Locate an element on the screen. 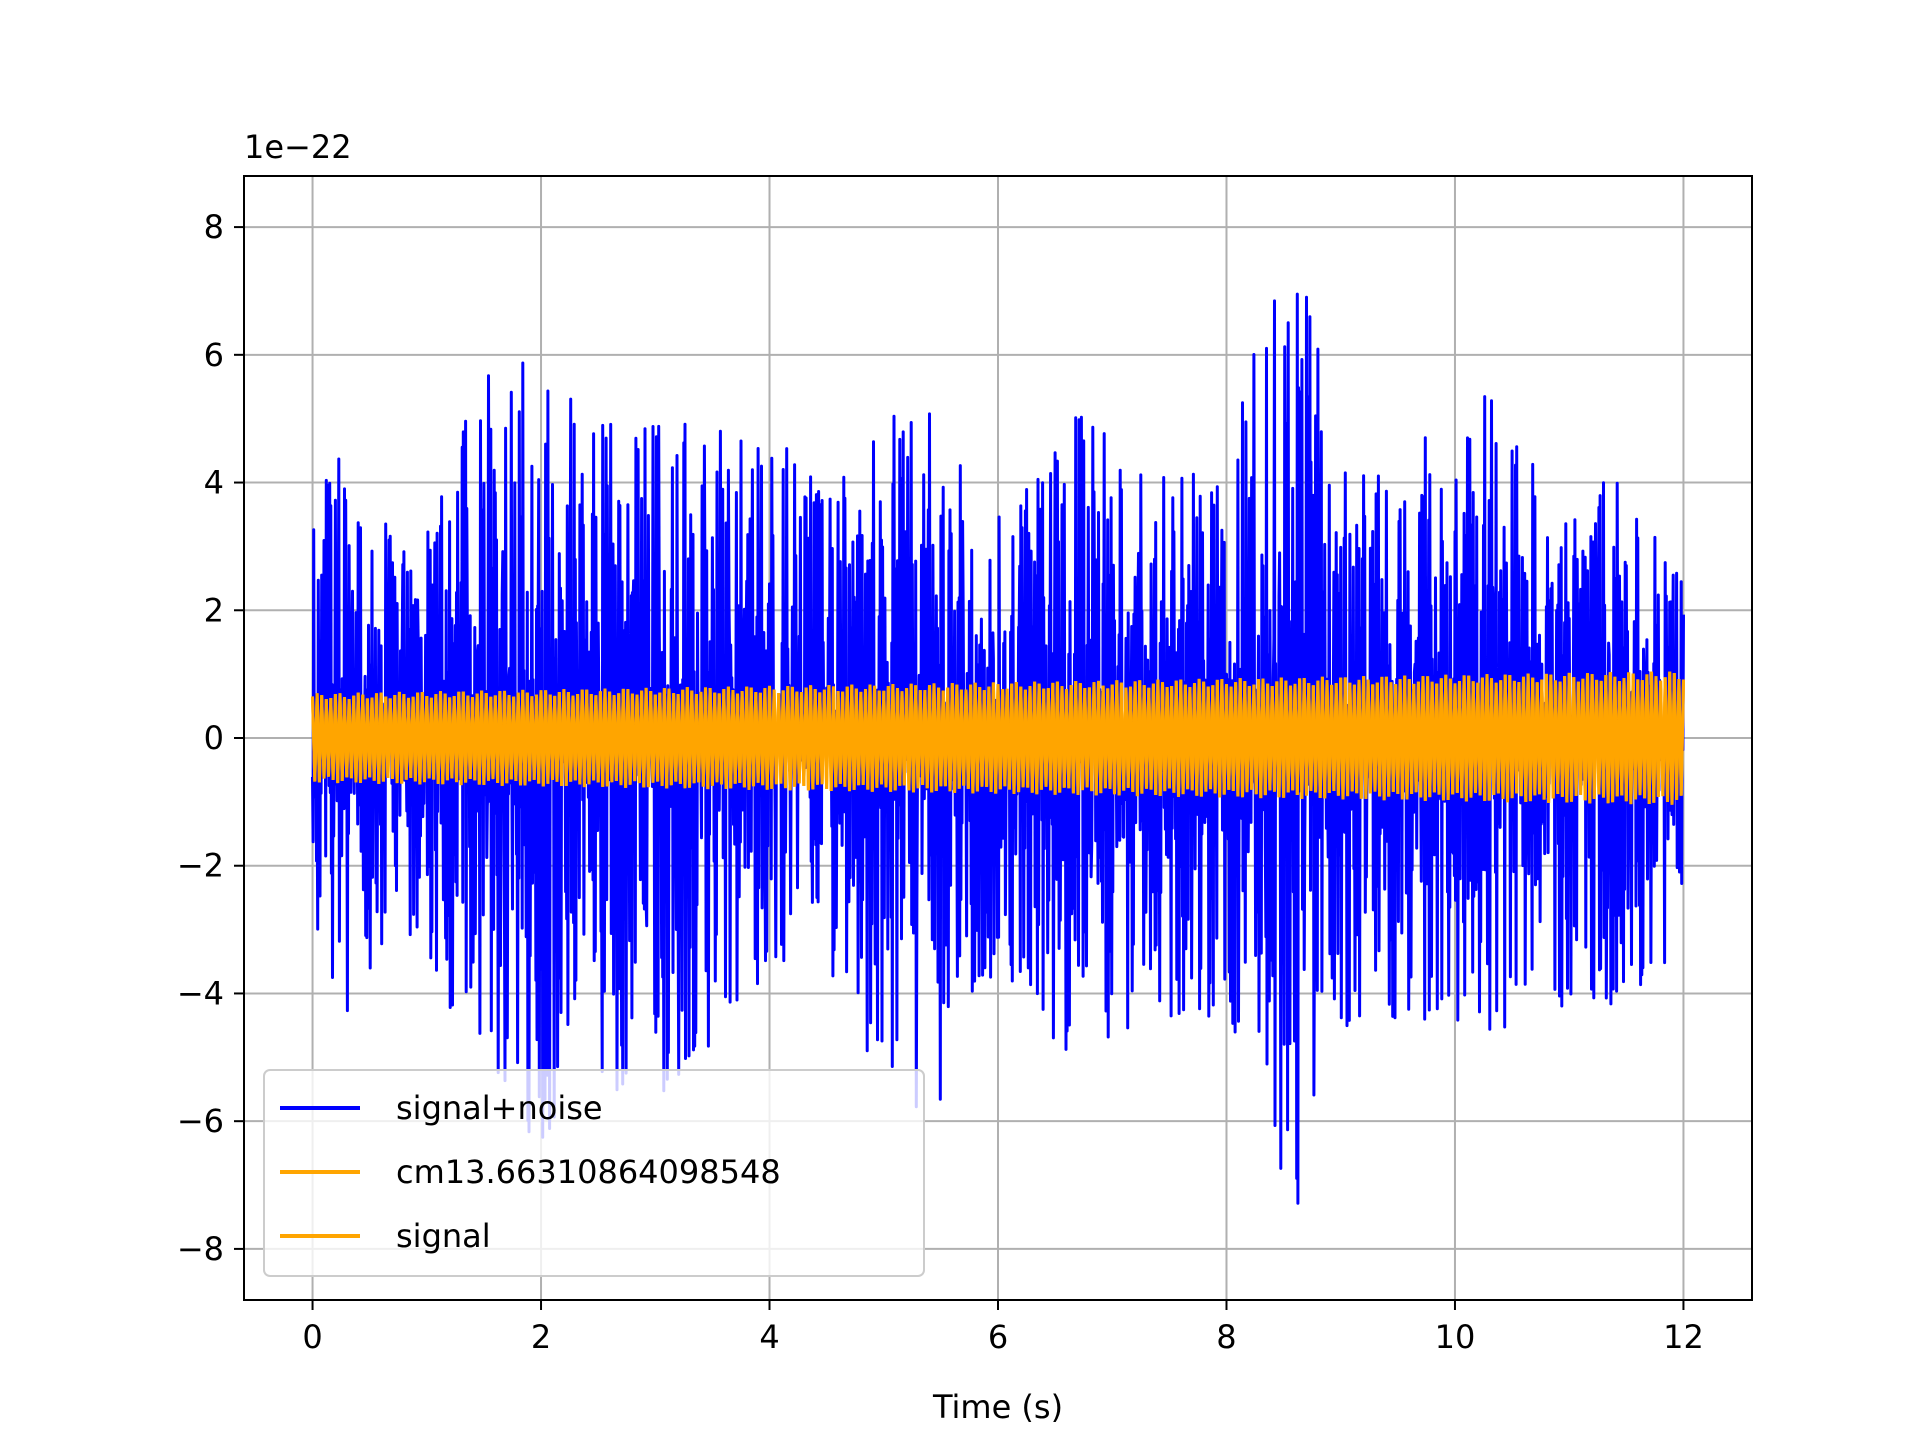 The height and width of the screenshot is (1440, 1920). y-tick-label: −2 is located at coordinates (200, 866).